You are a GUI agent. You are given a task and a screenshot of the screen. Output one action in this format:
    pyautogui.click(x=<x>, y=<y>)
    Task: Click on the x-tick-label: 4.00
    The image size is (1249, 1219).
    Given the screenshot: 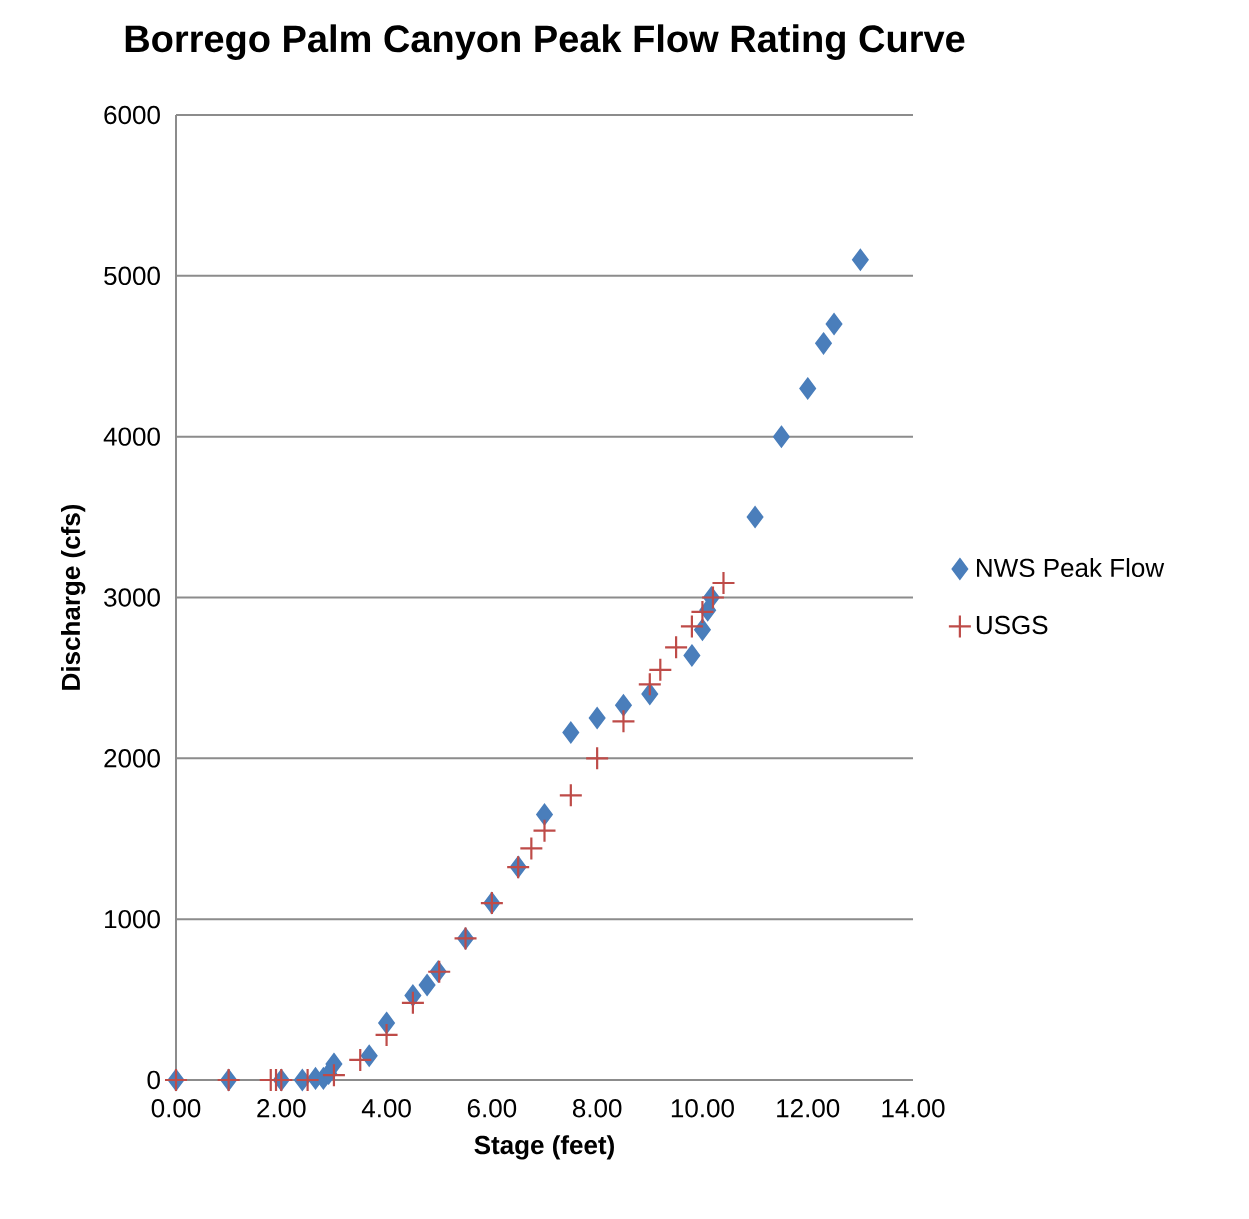 What is the action you would take?
    pyautogui.click(x=386, y=1108)
    